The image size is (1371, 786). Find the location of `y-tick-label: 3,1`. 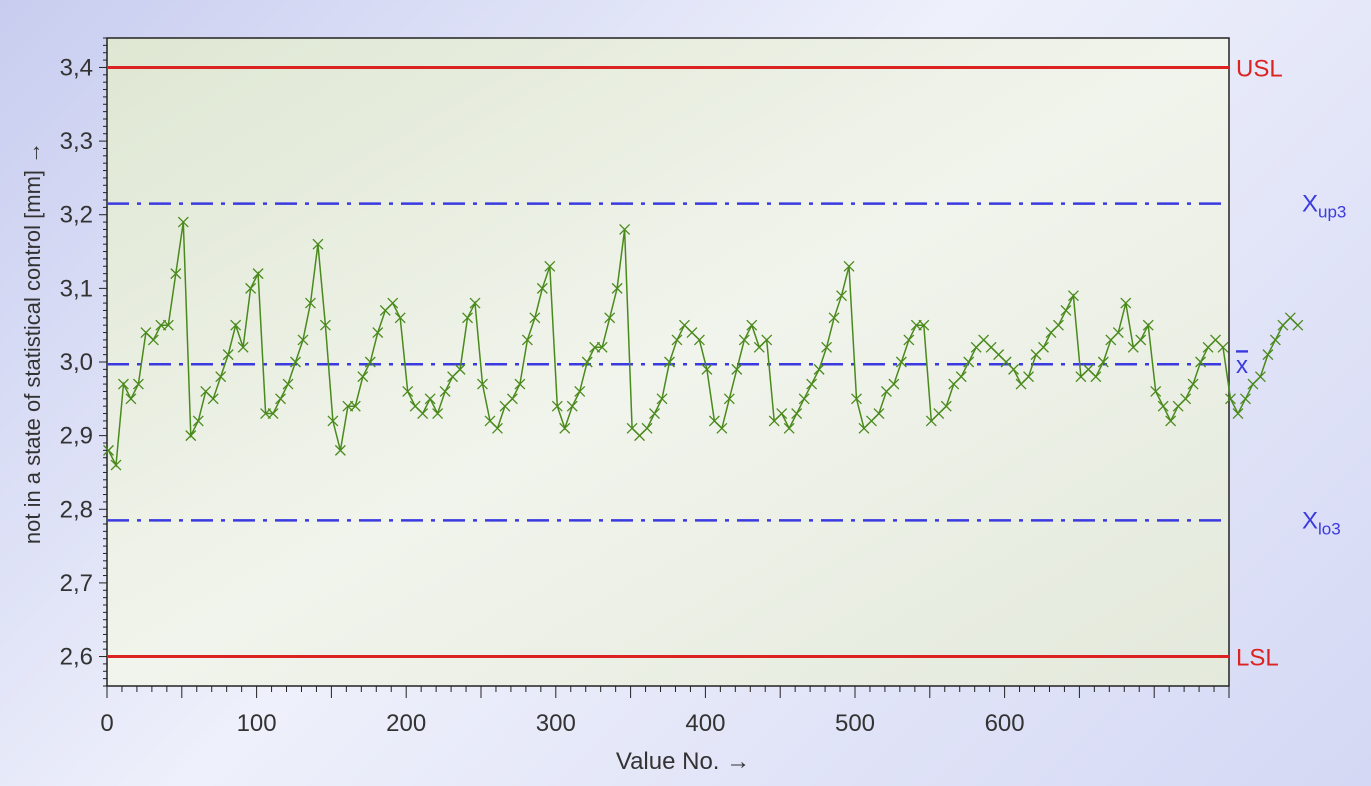

y-tick-label: 3,1 is located at coordinates (76, 288).